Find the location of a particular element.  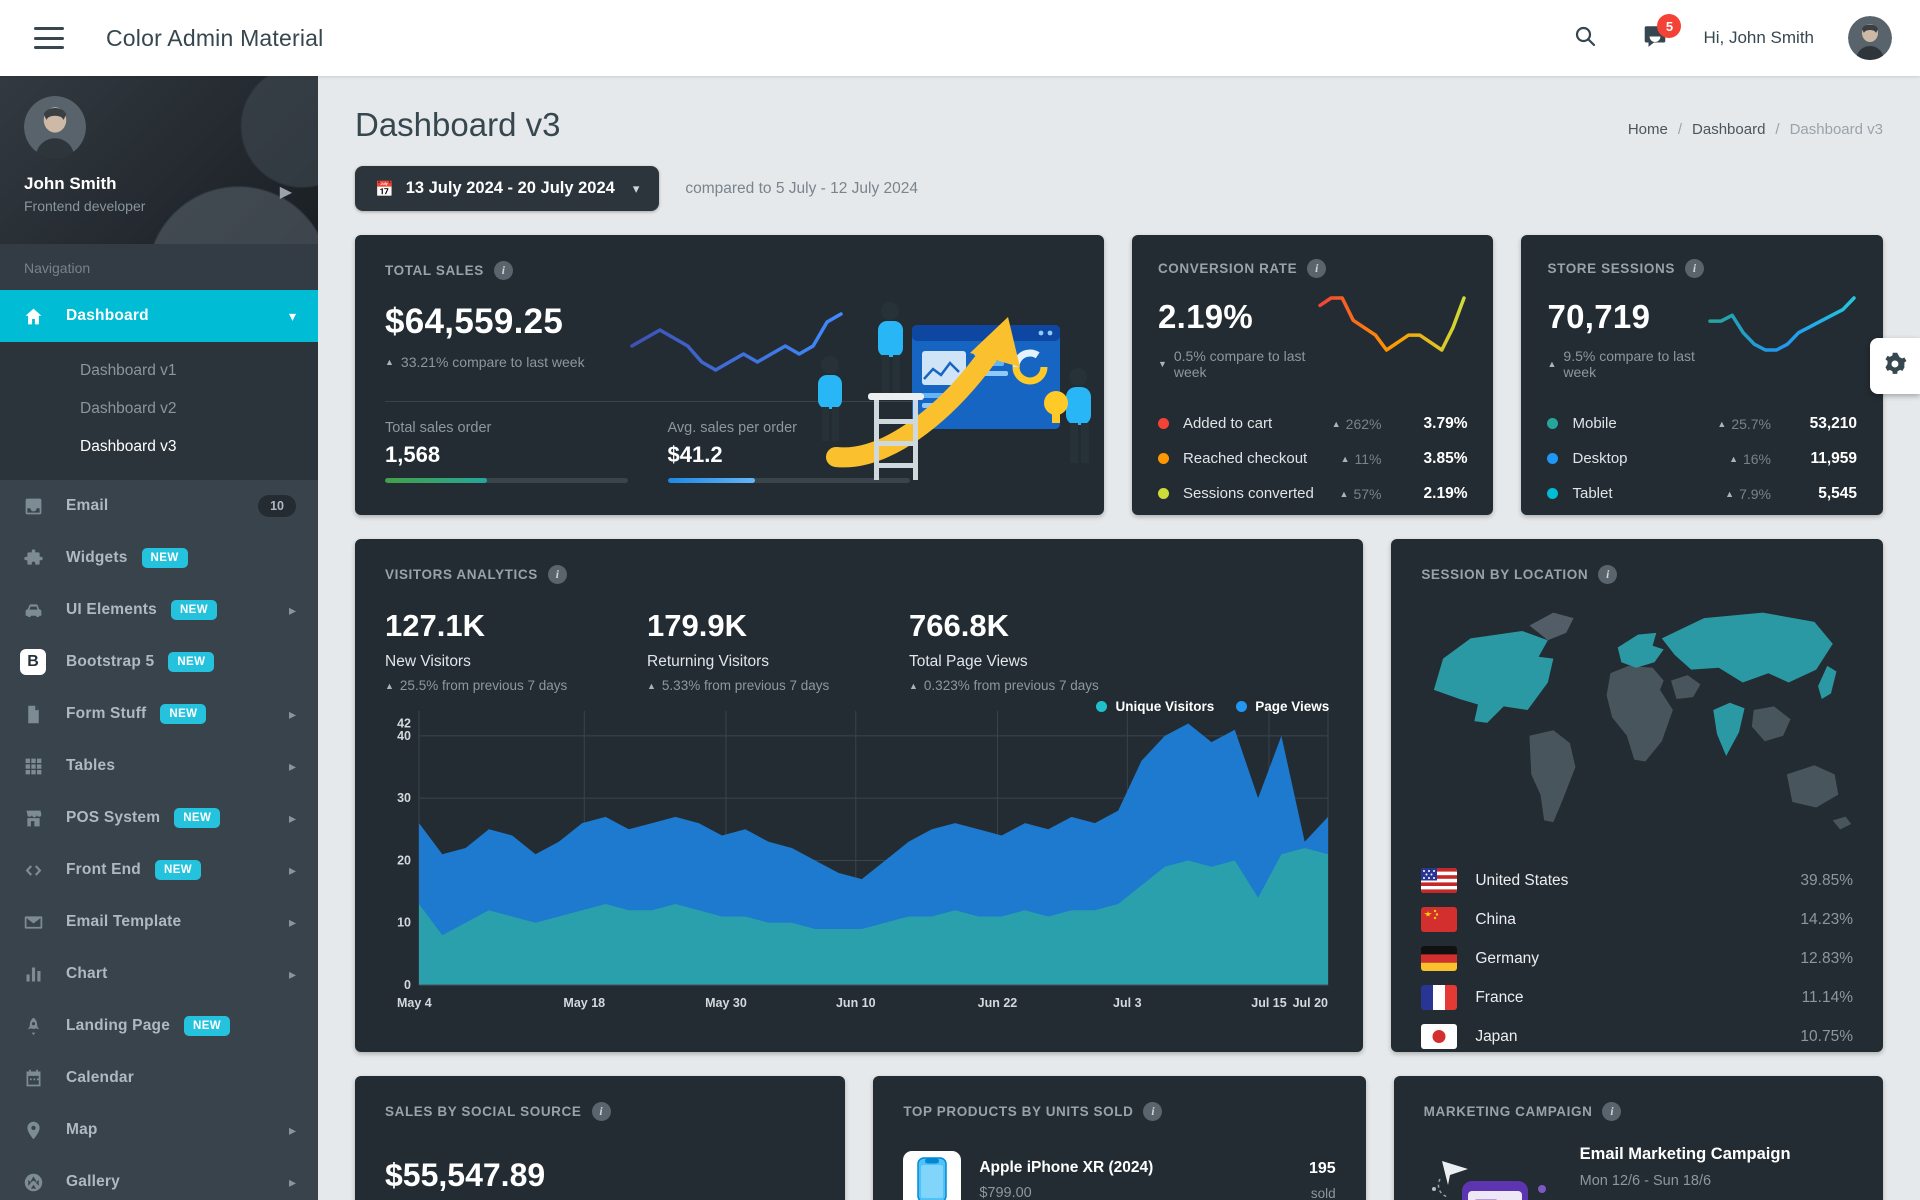

sidebar-subitem-dashboard-v3: Dashboard v3 is located at coordinates (128, 446).